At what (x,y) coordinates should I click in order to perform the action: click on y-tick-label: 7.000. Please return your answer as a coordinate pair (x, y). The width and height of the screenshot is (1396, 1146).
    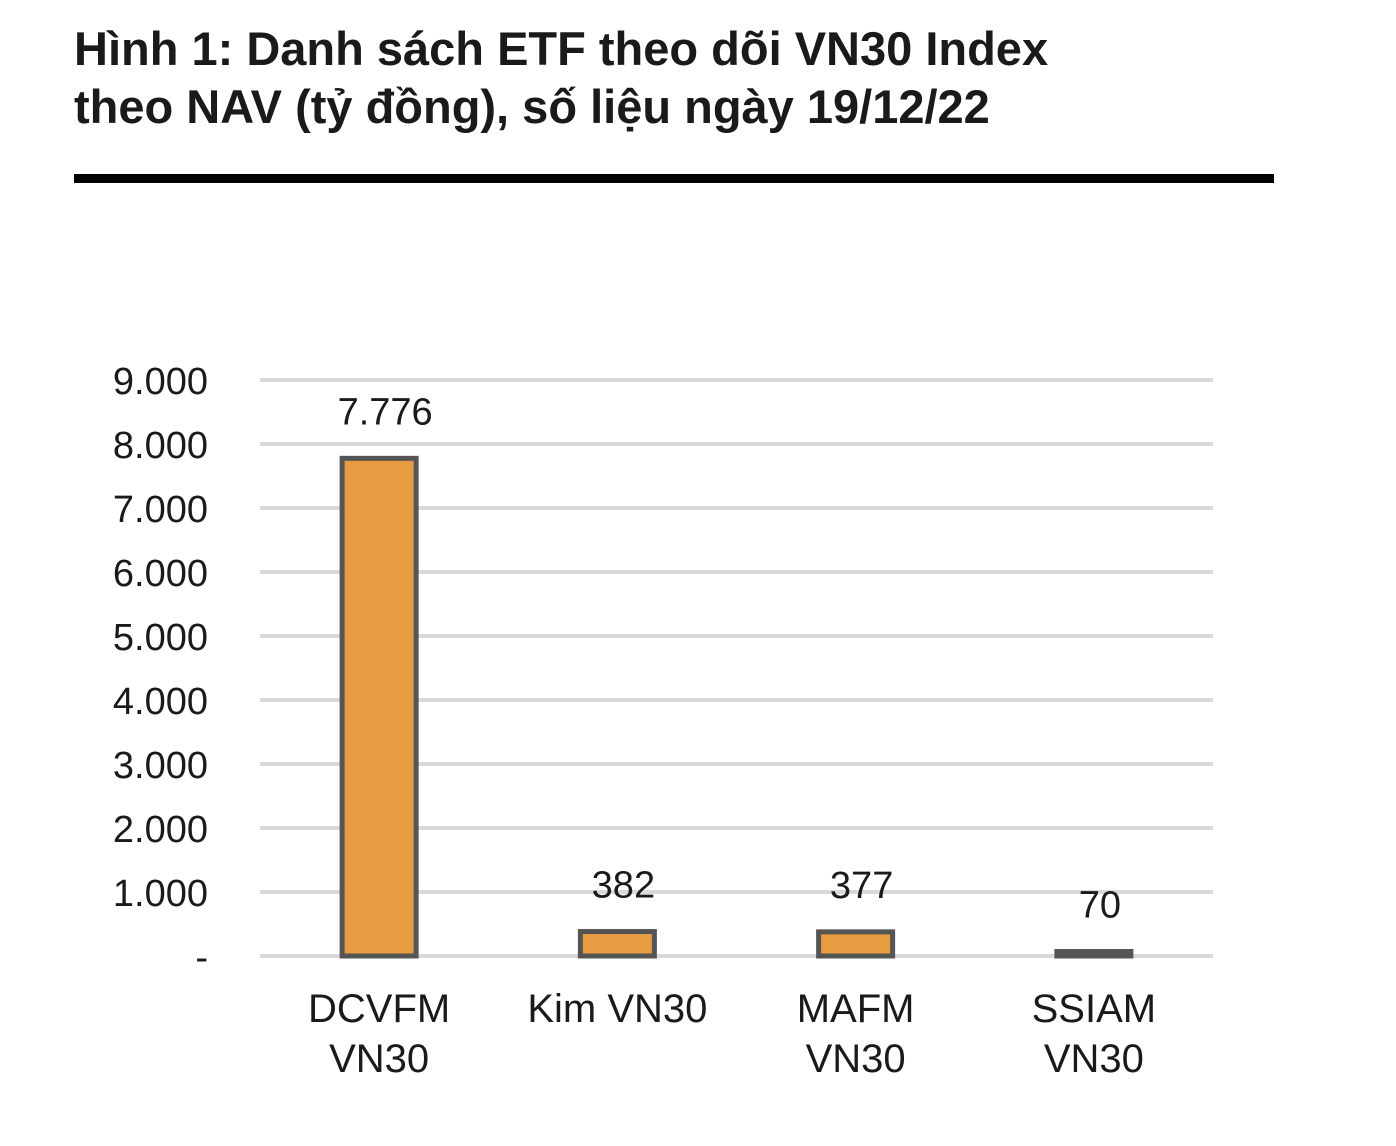
    Looking at the image, I should click on (160, 510).